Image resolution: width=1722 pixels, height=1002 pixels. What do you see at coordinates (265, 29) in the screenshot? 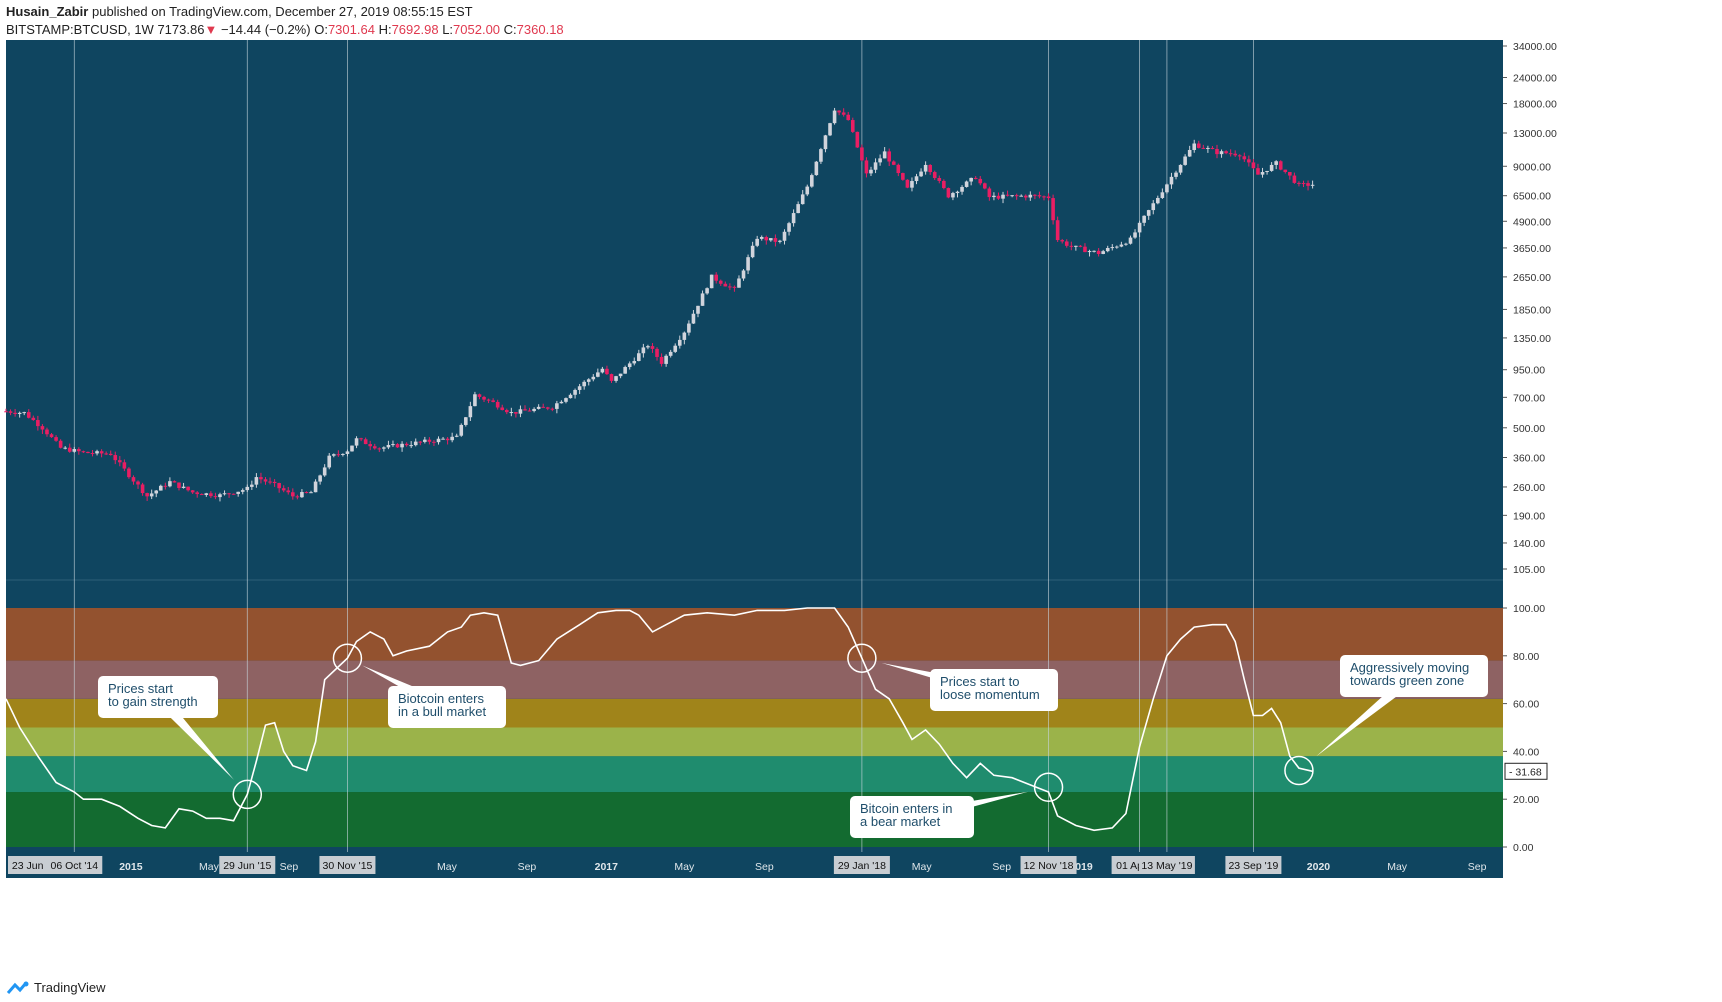
I see `price-change: −14.44 (−0.2%)` at bounding box center [265, 29].